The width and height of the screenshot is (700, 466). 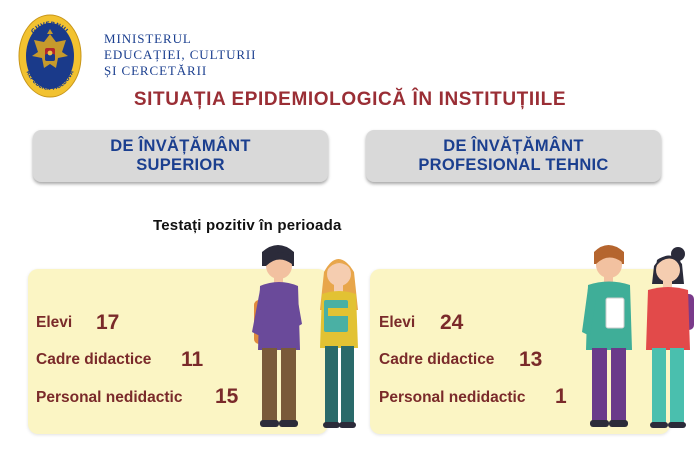 I want to click on period-label: Testați pozitiv în perioada, so click(x=247, y=225).